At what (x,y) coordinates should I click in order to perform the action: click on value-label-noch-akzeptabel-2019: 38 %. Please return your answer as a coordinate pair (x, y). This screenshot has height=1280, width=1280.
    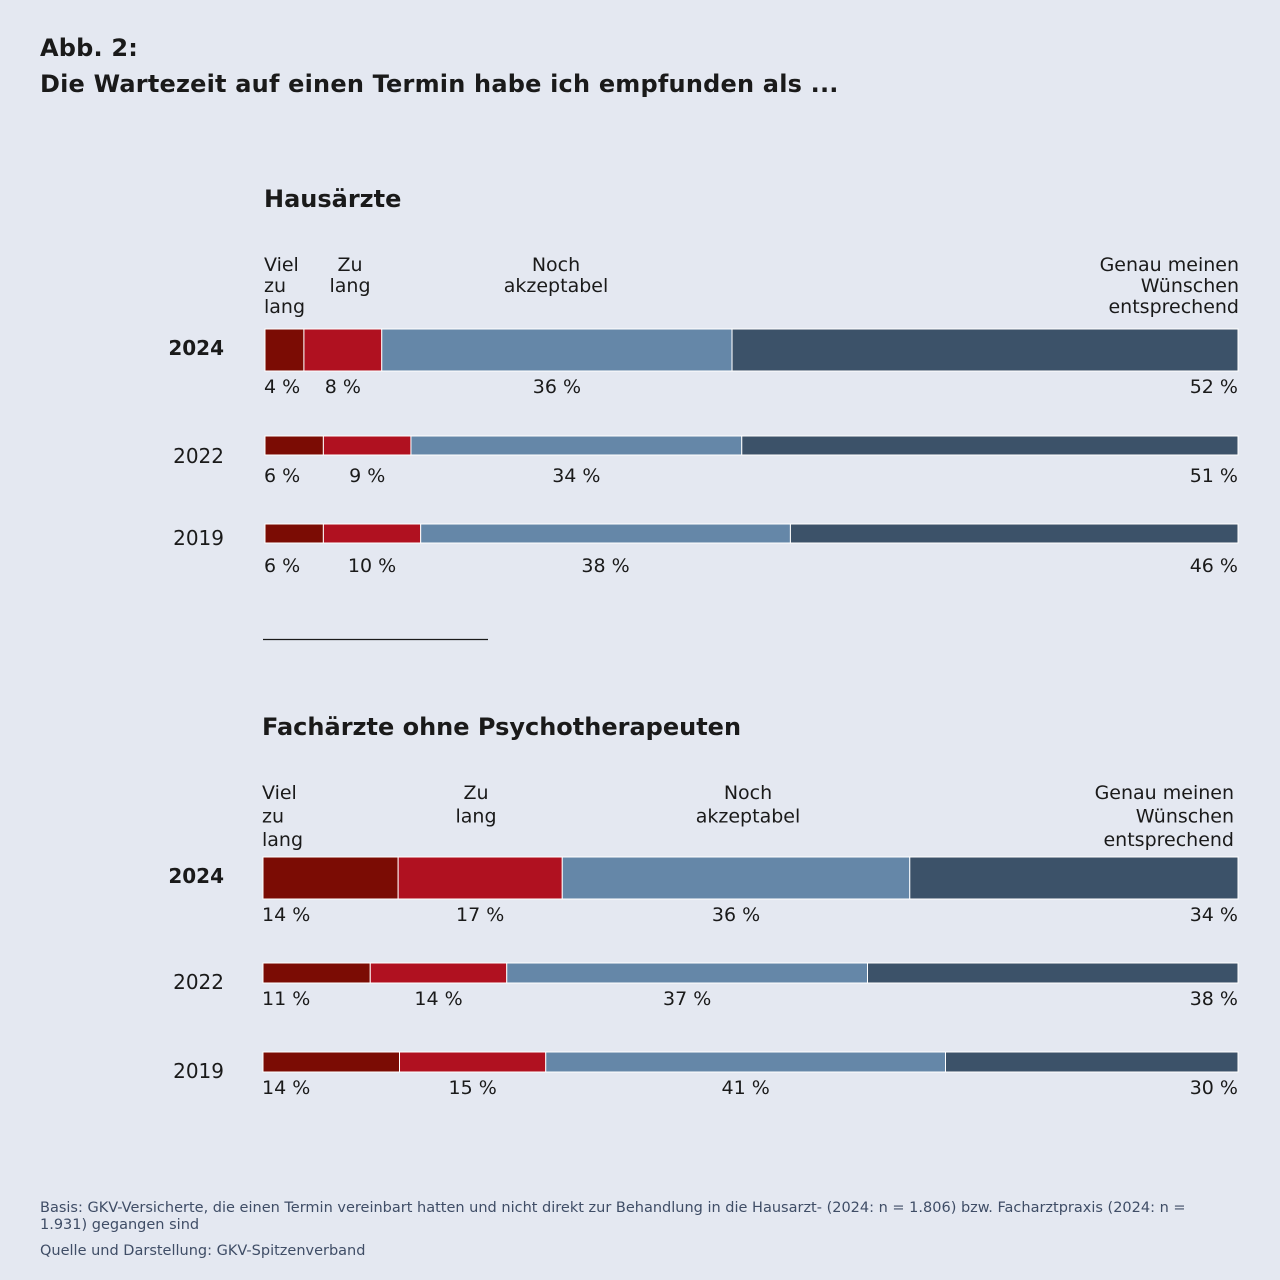
    Looking at the image, I should click on (605, 566).